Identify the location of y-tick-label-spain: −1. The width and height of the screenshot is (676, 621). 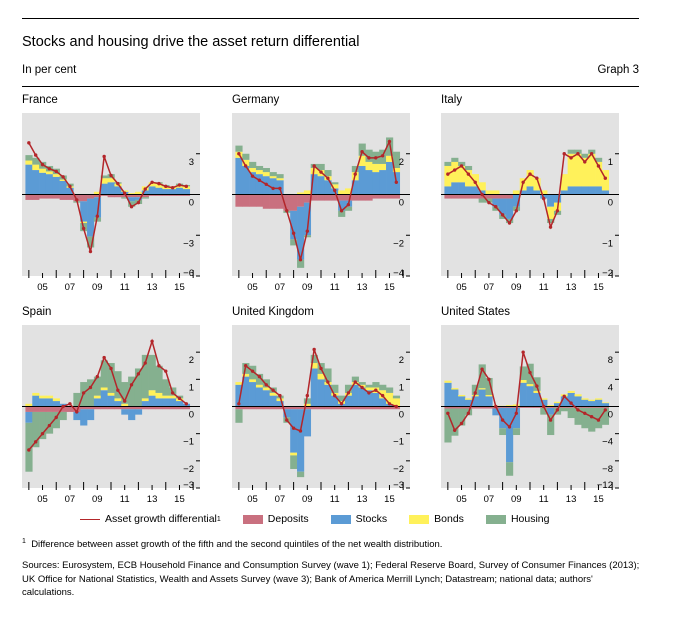
(188, 442).